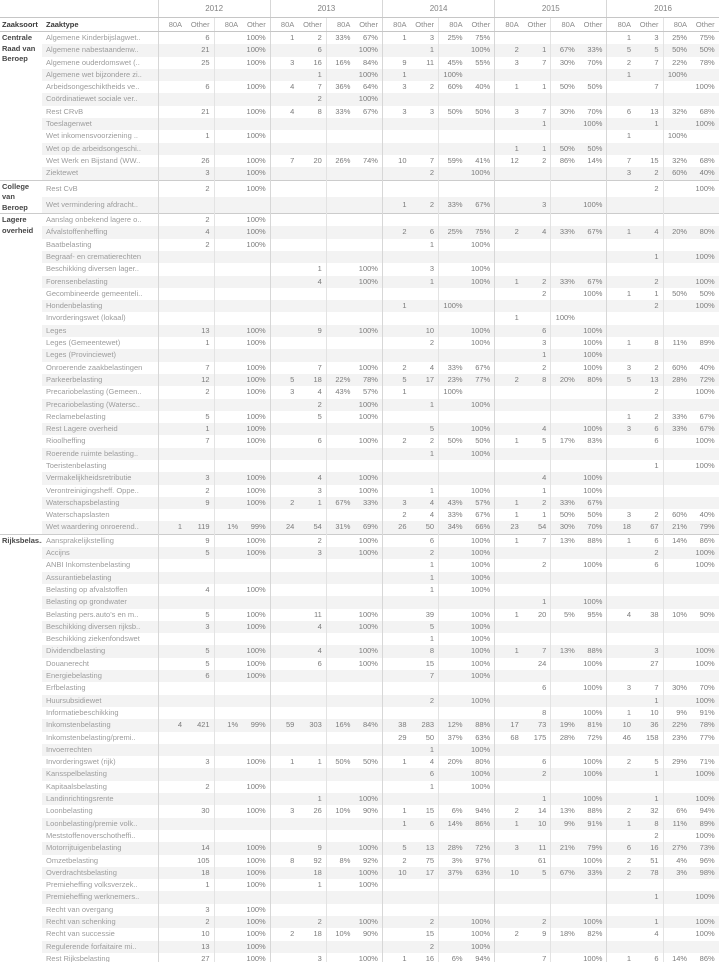  What do you see at coordinates (536, 528) in the screenshot?
I see `data-cell: 54` at bounding box center [536, 528].